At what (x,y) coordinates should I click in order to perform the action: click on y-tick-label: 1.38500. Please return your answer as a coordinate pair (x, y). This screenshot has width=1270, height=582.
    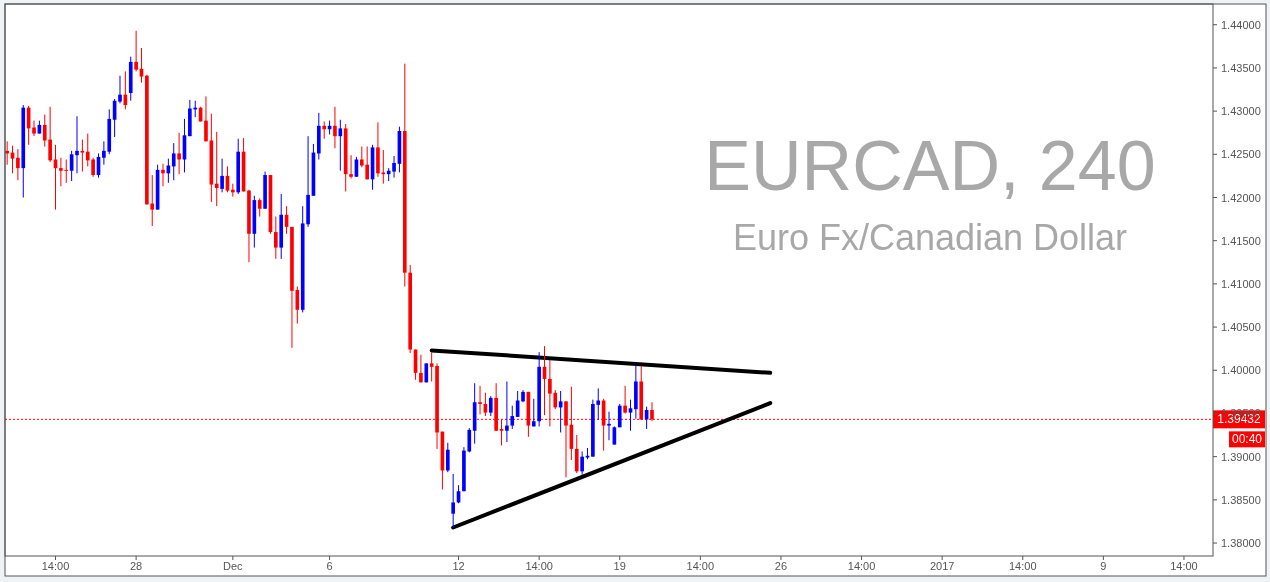
    Looking at the image, I should click on (1241, 499).